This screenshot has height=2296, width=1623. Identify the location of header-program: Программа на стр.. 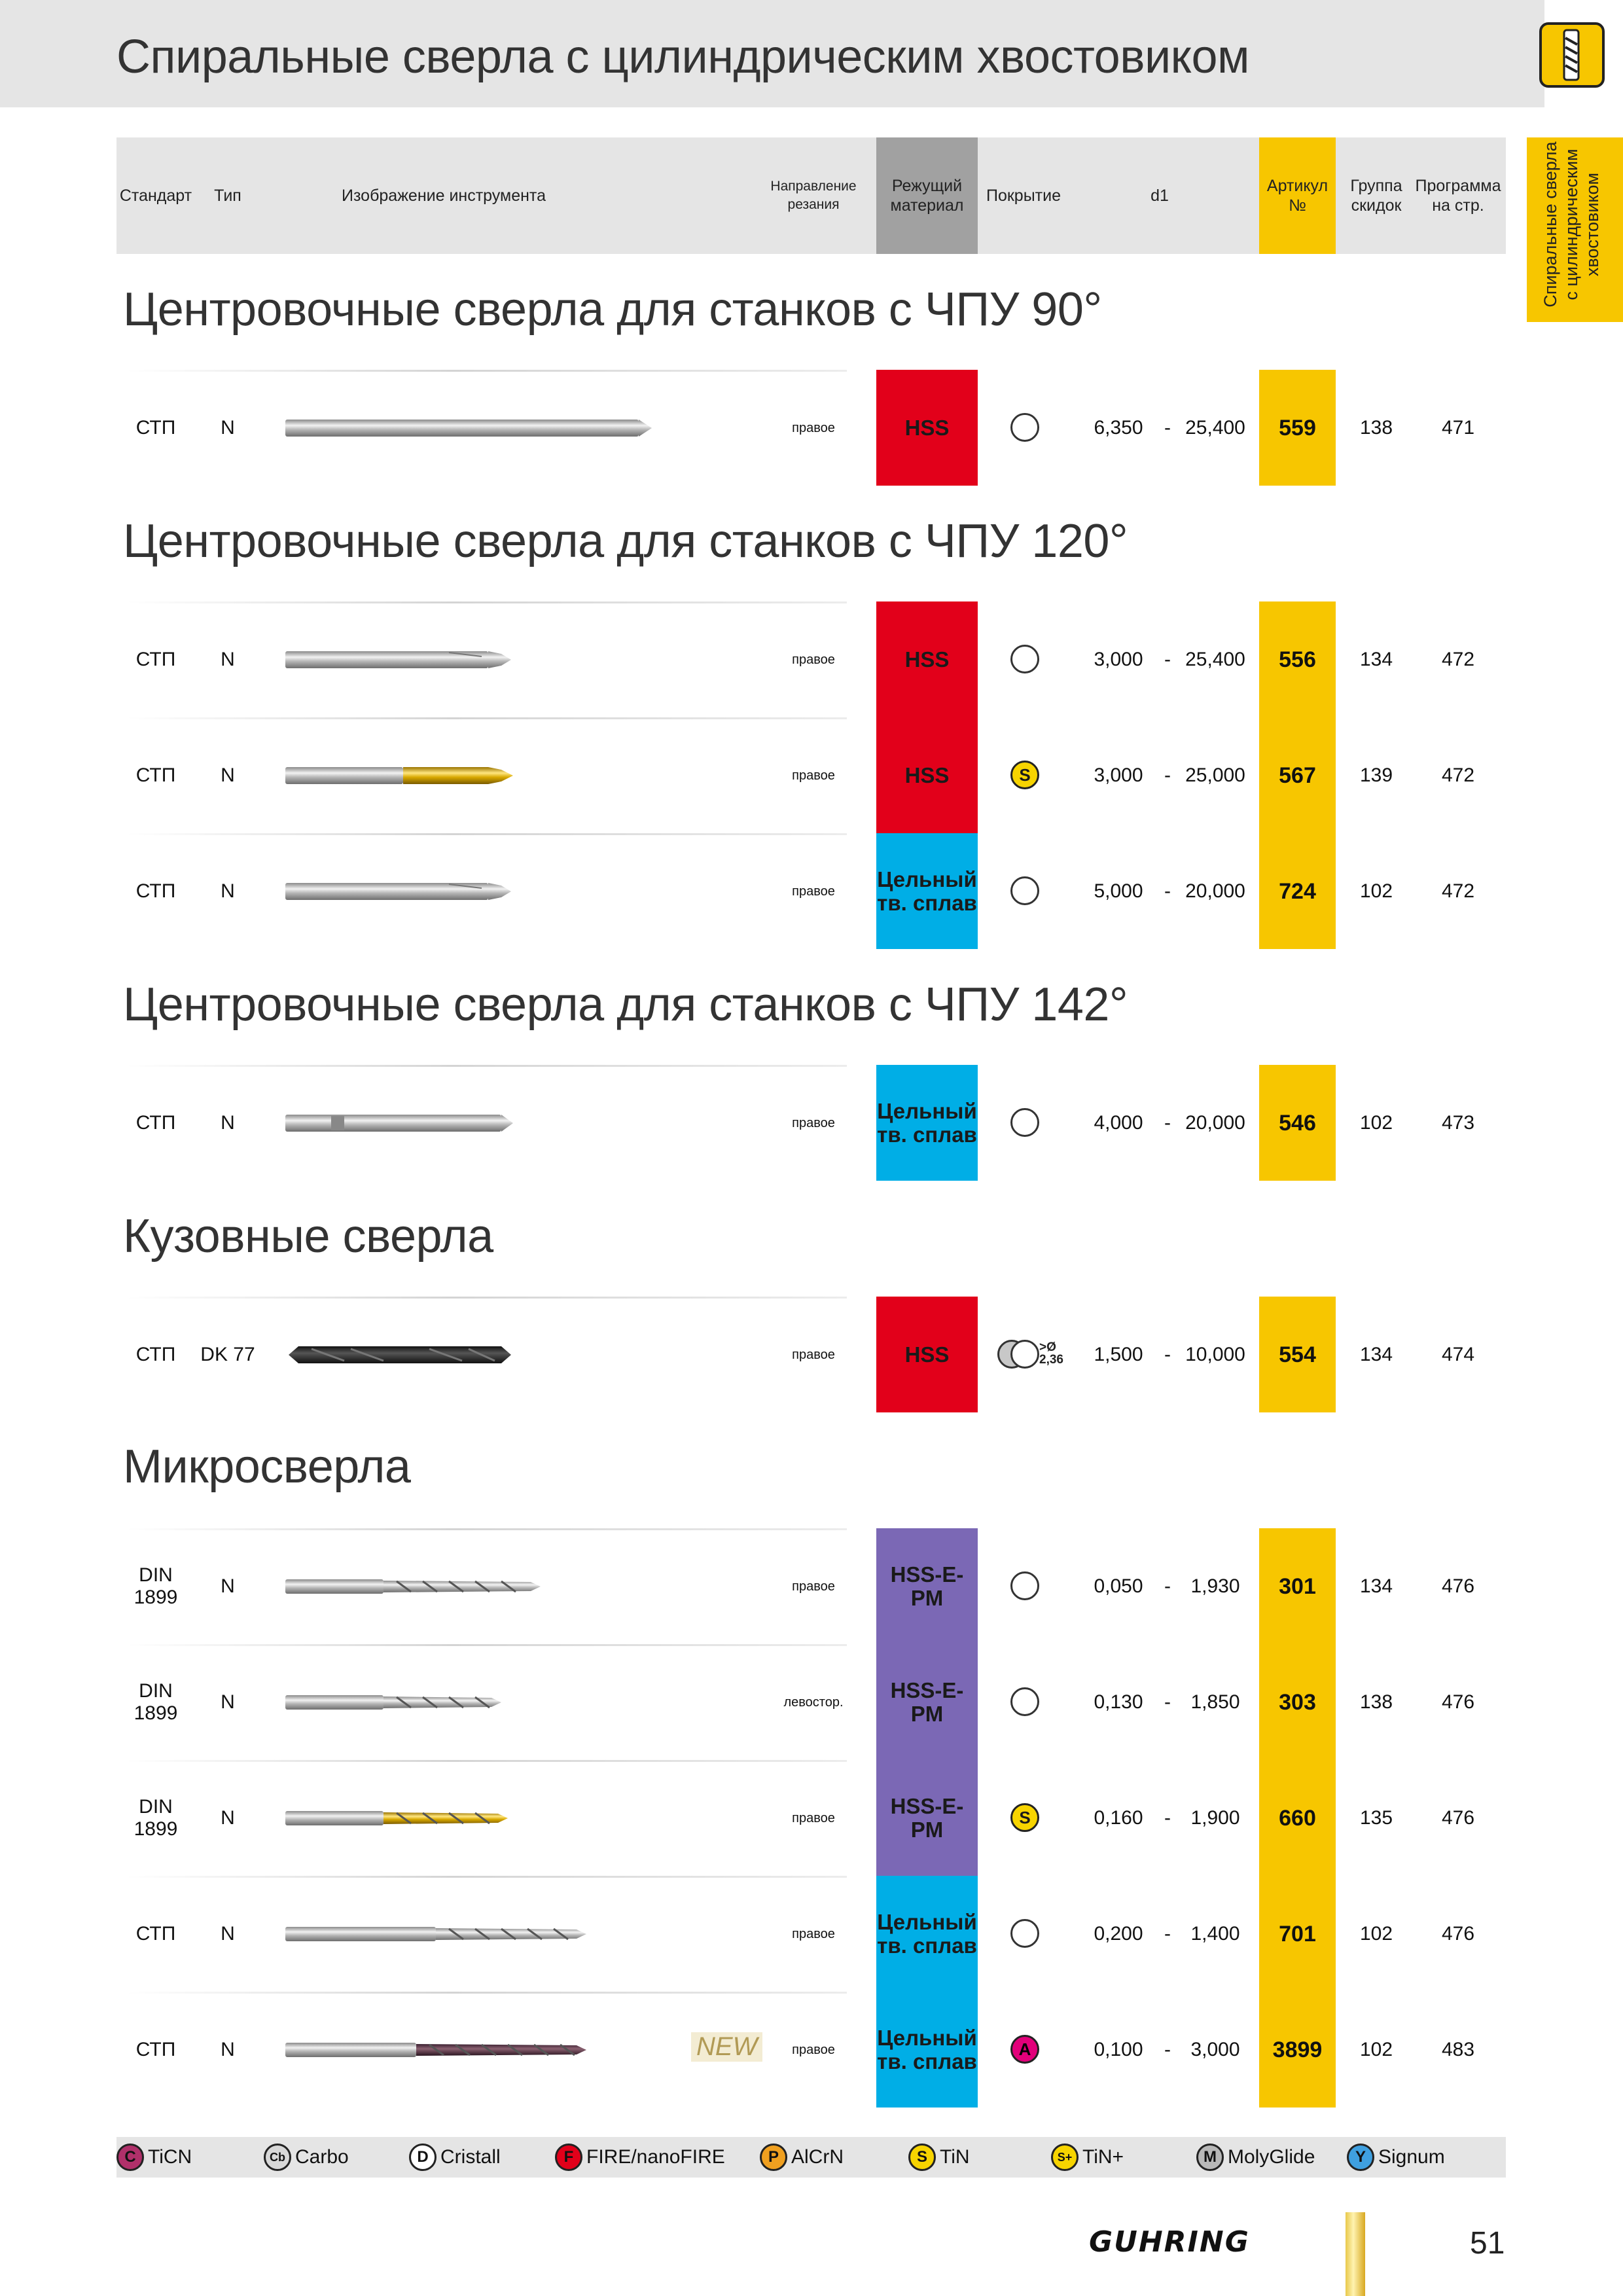
(1458, 196).